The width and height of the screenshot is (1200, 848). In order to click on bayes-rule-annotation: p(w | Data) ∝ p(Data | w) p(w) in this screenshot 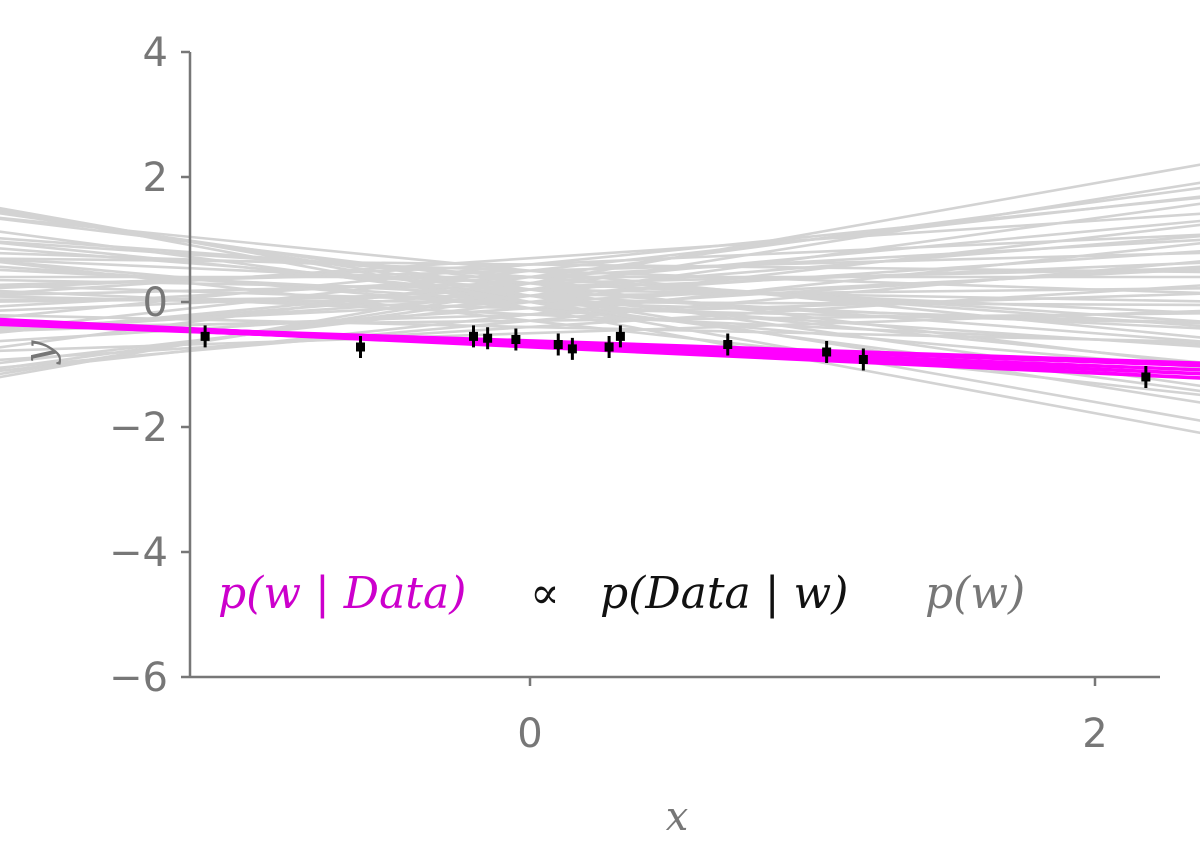, I will do `click(621, 593)`.